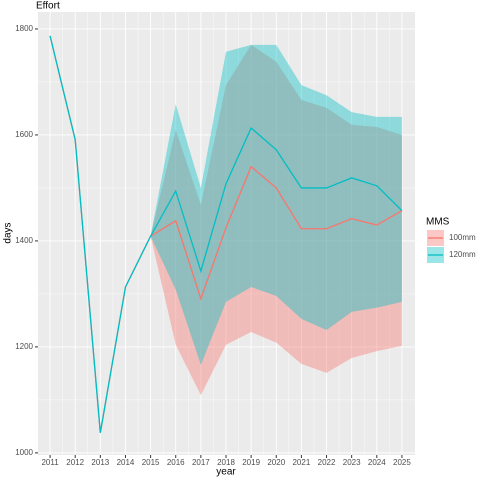  What do you see at coordinates (462, 254) in the screenshot?
I see `legend-label: 120mm` at bounding box center [462, 254].